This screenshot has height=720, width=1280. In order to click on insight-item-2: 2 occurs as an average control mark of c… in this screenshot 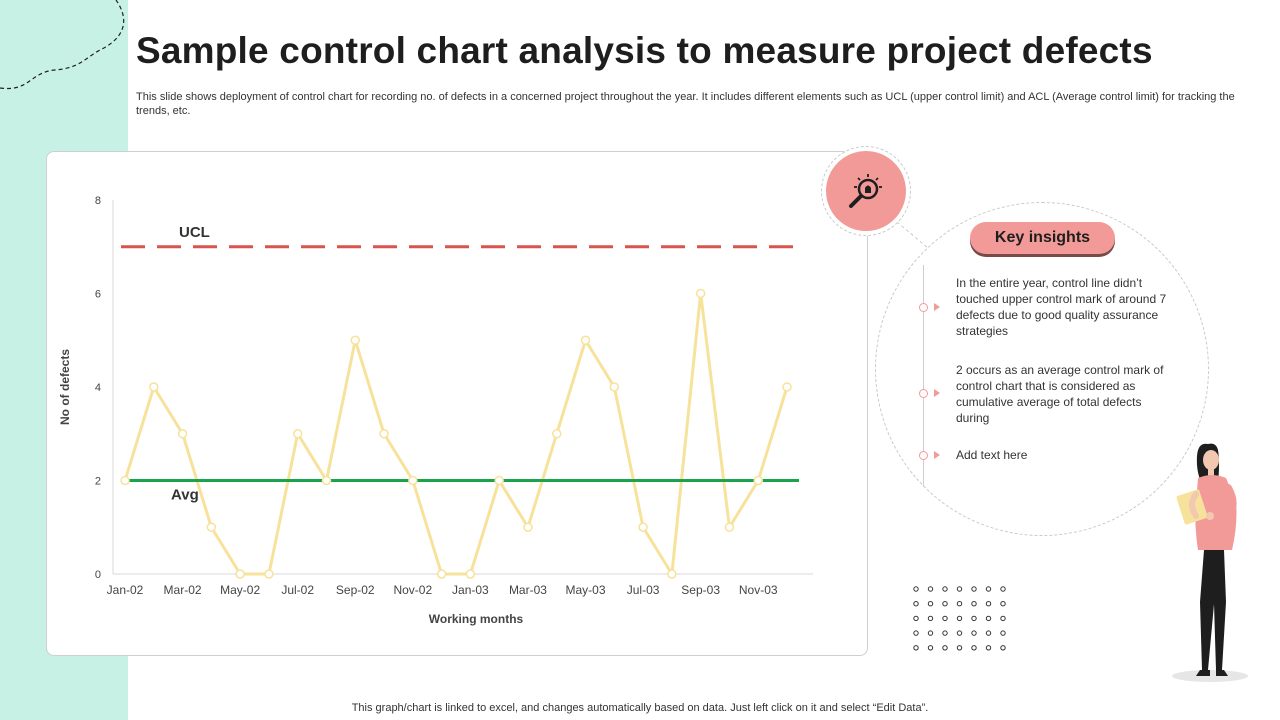, I will do `click(1060, 394)`.